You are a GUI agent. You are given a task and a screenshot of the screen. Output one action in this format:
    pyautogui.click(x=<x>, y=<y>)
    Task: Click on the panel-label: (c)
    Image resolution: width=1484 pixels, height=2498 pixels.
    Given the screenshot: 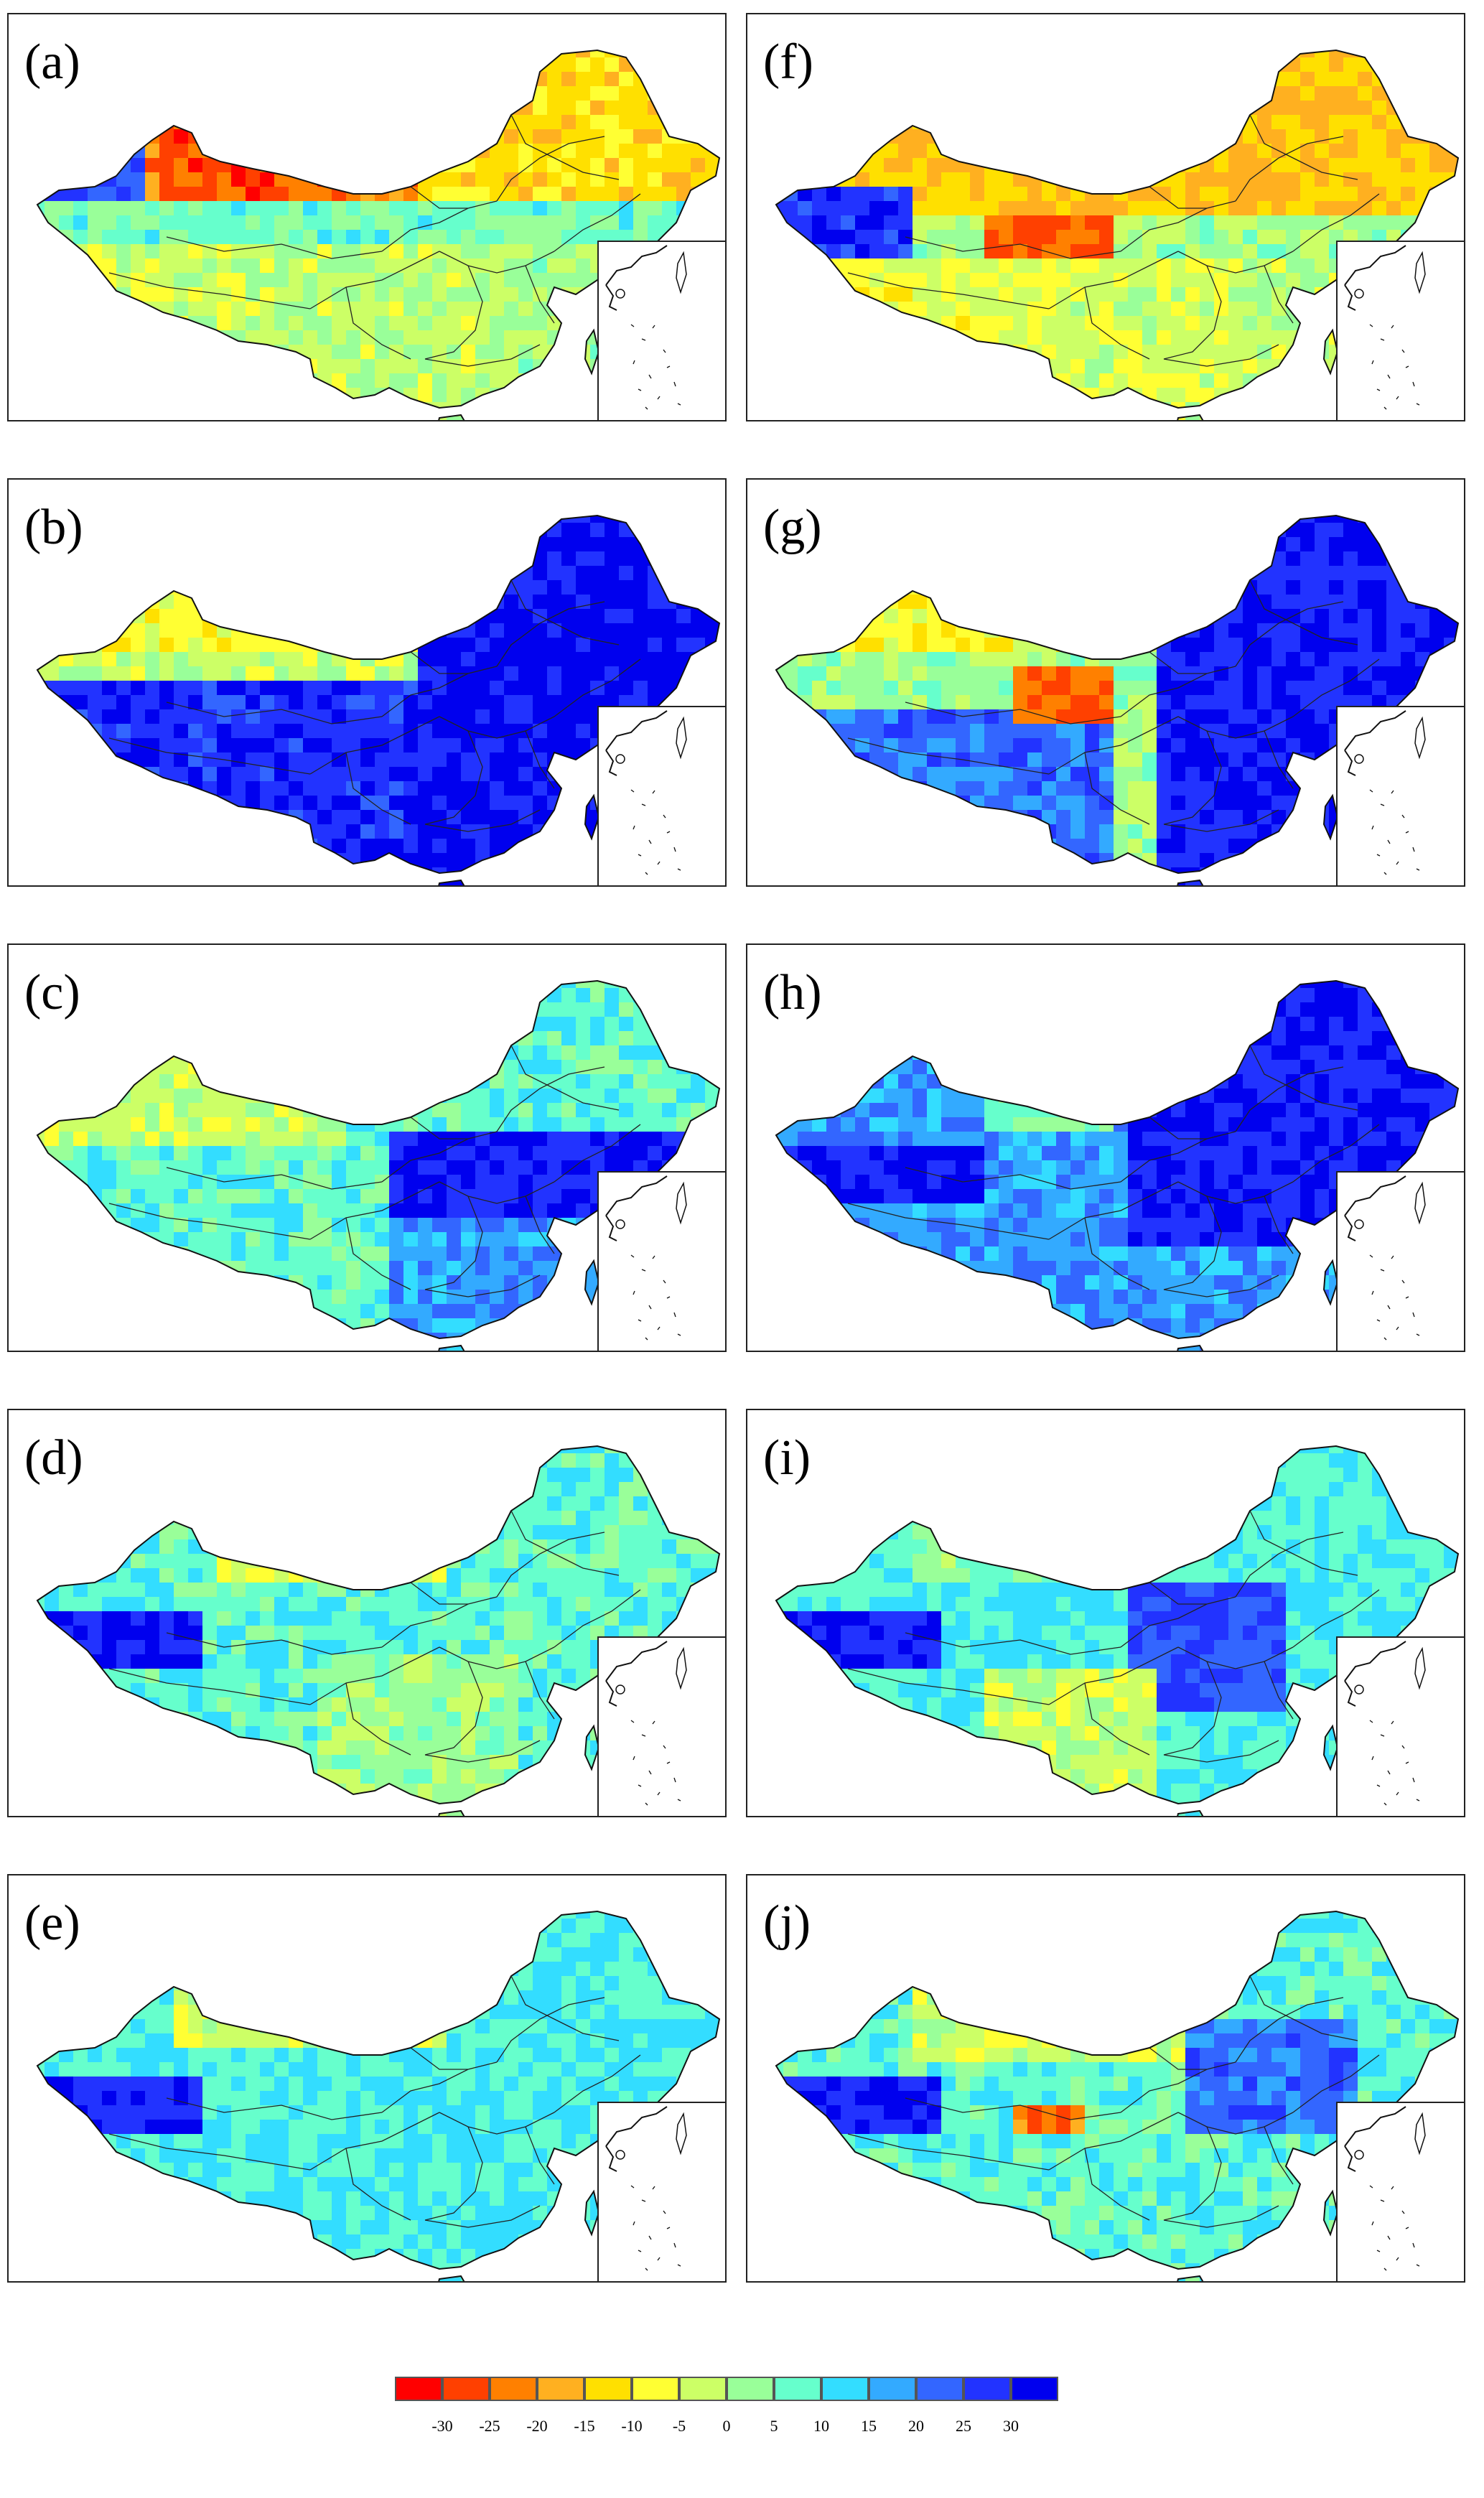 What is the action you would take?
    pyautogui.click(x=52, y=993)
    